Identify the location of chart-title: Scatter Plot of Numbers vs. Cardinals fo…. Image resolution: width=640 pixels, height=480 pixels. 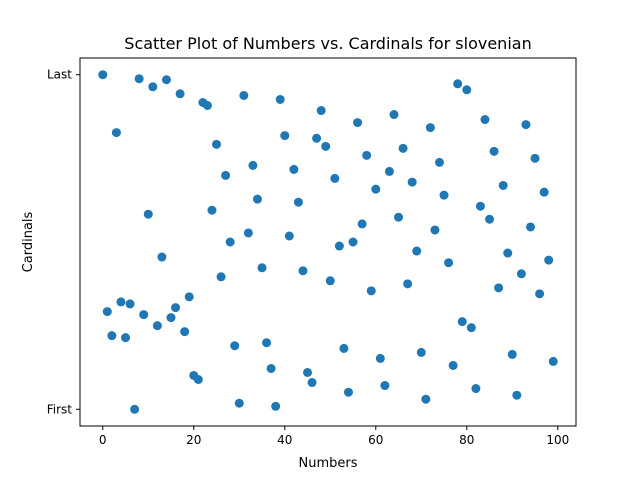
(327, 43).